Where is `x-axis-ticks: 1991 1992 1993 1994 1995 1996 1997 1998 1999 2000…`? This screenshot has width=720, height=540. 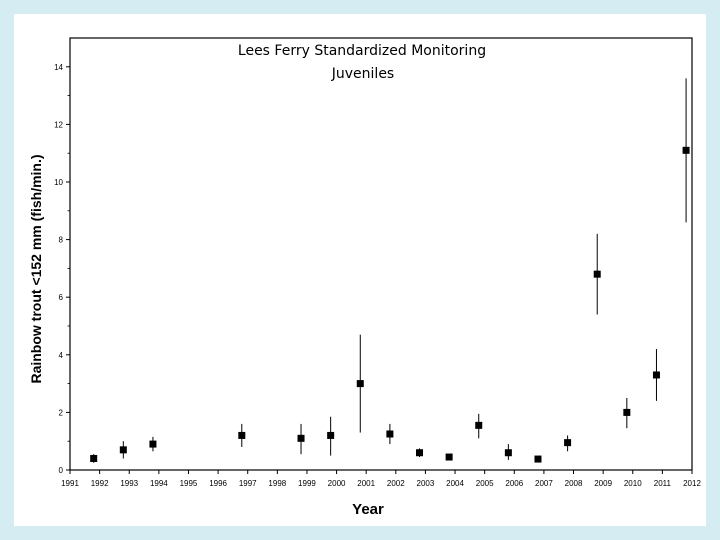 x-axis-ticks: 1991 1992 1993 1994 1995 1996 1997 1998 1999 2000… is located at coordinates (381, 479).